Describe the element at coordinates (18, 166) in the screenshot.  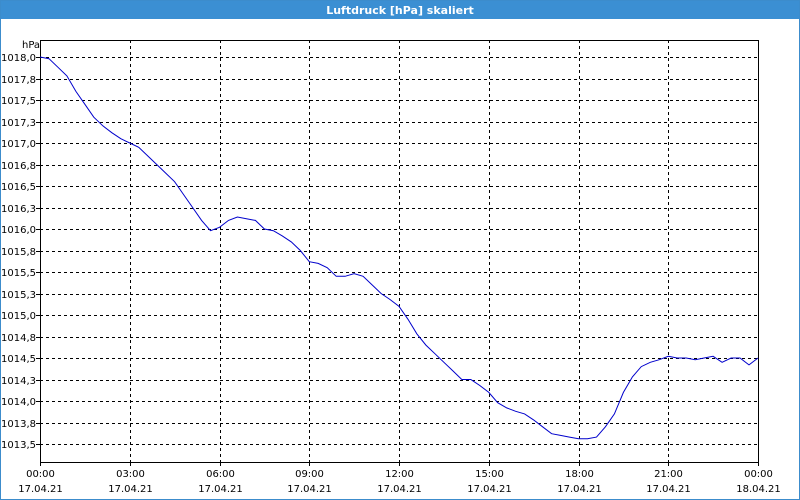
I see `y-tick-label: 1016,8` at that location.